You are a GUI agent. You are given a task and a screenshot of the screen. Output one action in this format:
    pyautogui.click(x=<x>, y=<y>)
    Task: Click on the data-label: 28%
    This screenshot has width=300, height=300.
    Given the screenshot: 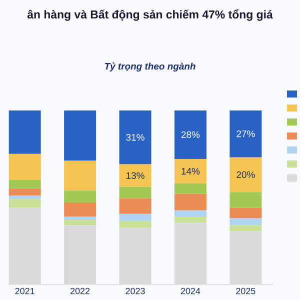 What is the action you would take?
    pyautogui.click(x=190, y=134)
    